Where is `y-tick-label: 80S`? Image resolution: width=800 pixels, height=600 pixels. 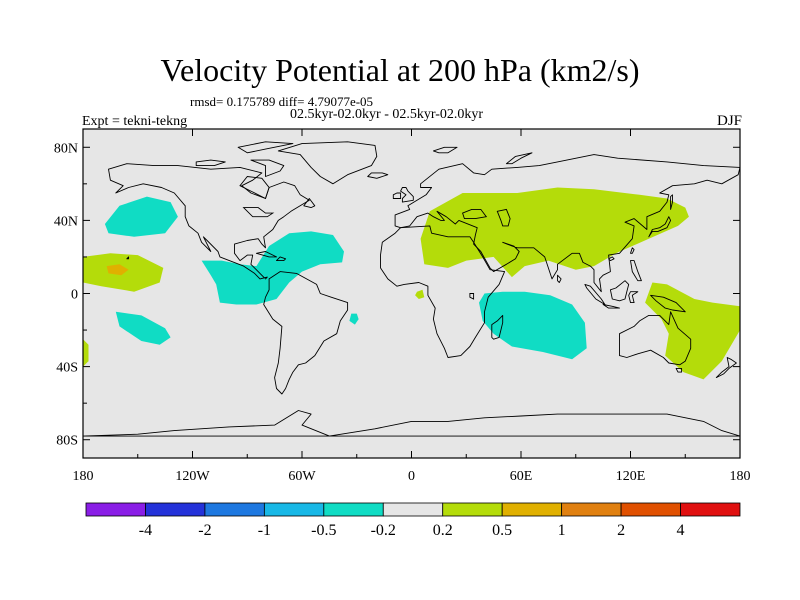 y-tick-label: 80S is located at coordinates (67, 441).